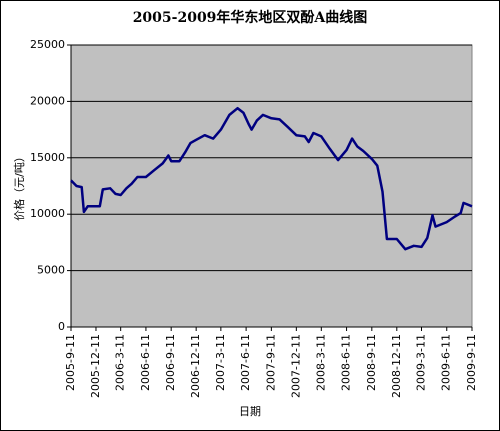 This screenshot has height=431, width=500. What do you see at coordinates (270, 362) in the screenshot?
I see `x-tick-label: 2007-9-11` at bounding box center [270, 362].